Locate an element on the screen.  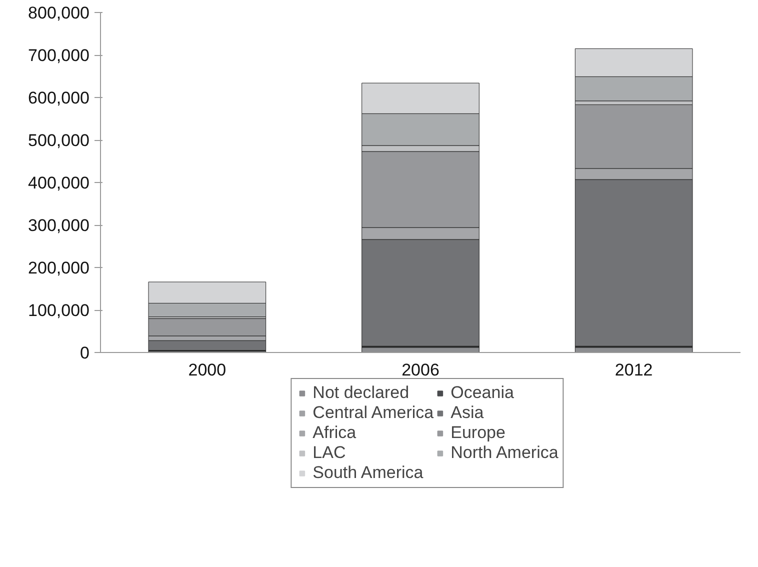
y-tick-label: 300,000 is located at coordinates (59, 225).